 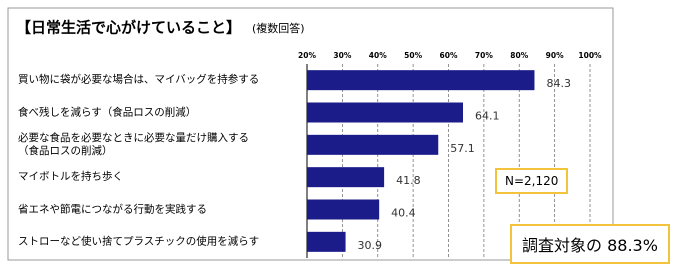 I want to click on x-tick-label: 70%, so click(x=484, y=55).